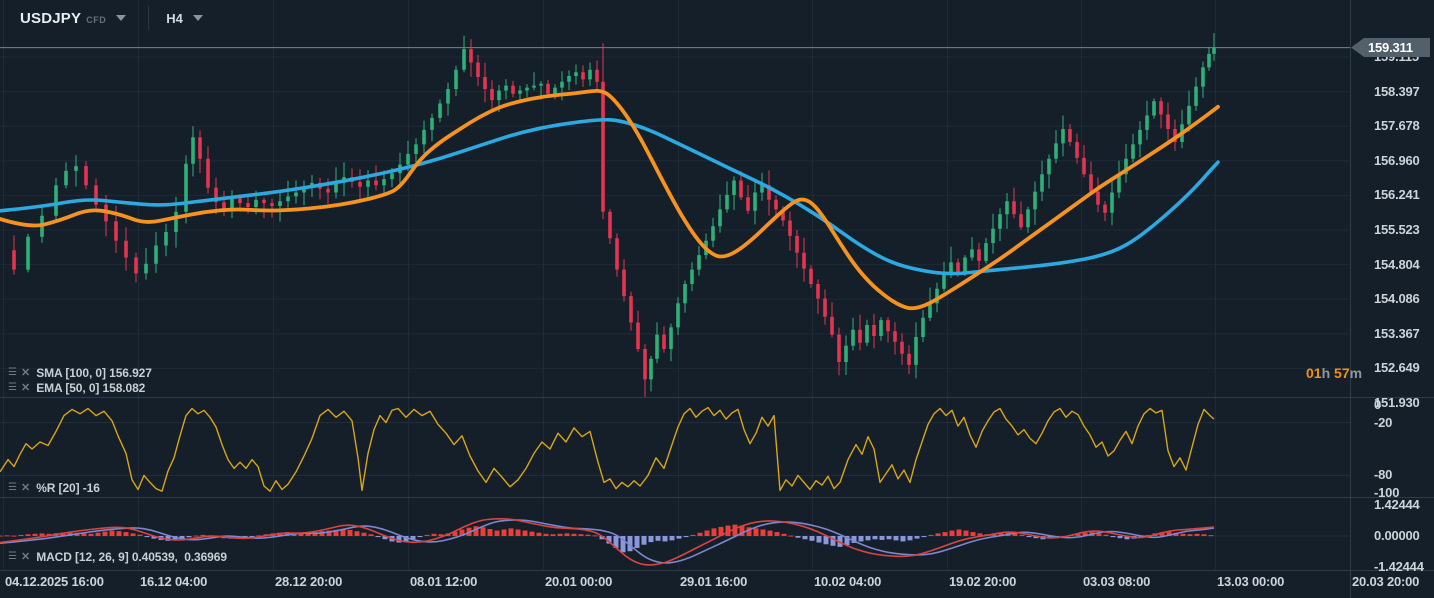 The image size is (1434, 598). What do you see at coordinates (96, 19) in the screenshot?
I see `instrument-type-badge: CFD` at bounding box center [96, 19].